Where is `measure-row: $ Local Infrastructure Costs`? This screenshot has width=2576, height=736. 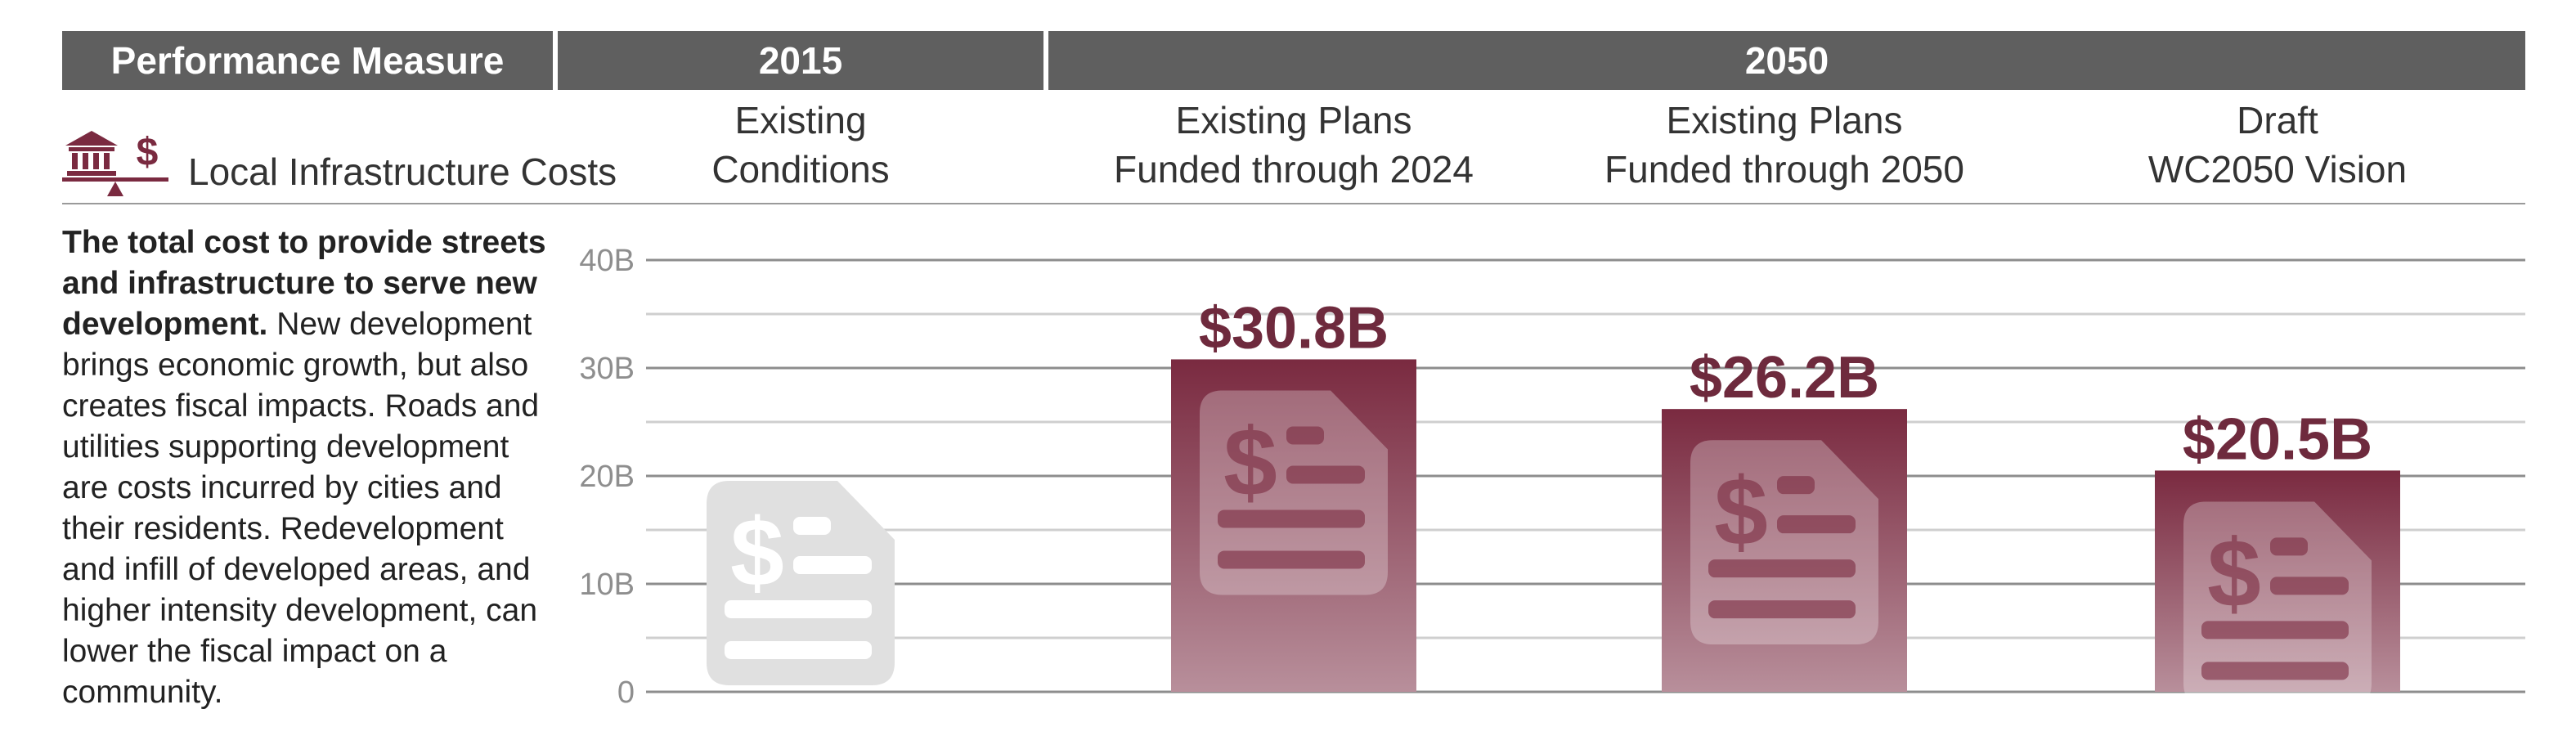 measure-row: $ Local Infrastructure Costs is located at coordinates (339, 159).